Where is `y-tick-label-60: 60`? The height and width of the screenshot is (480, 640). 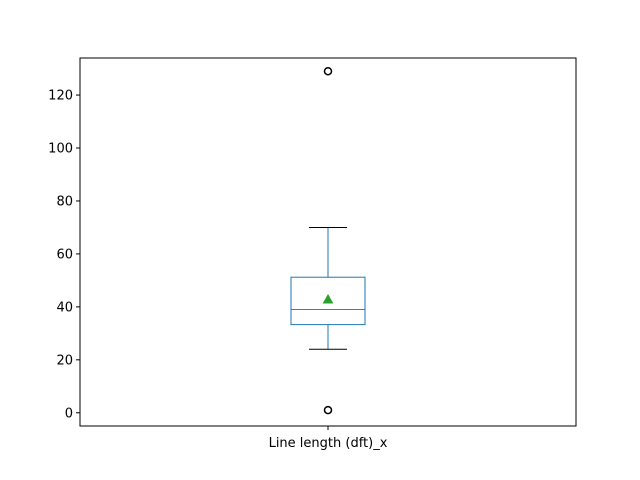 y-tick-label-60: 60 is located at coordinates (64, 254).